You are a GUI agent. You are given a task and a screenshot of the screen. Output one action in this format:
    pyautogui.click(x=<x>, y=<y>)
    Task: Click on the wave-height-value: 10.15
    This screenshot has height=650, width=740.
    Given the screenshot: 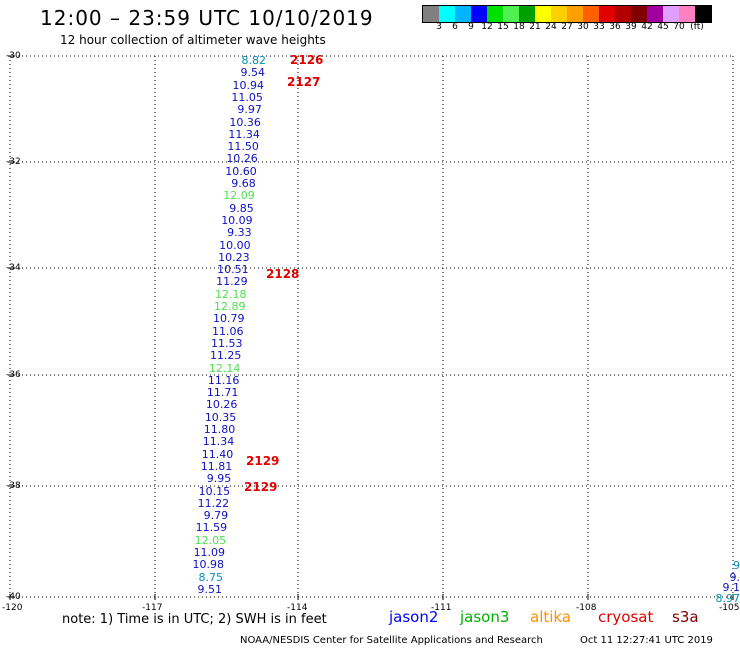 What is the action you would take?
    pyautogui.click(x=214, y=491)
    